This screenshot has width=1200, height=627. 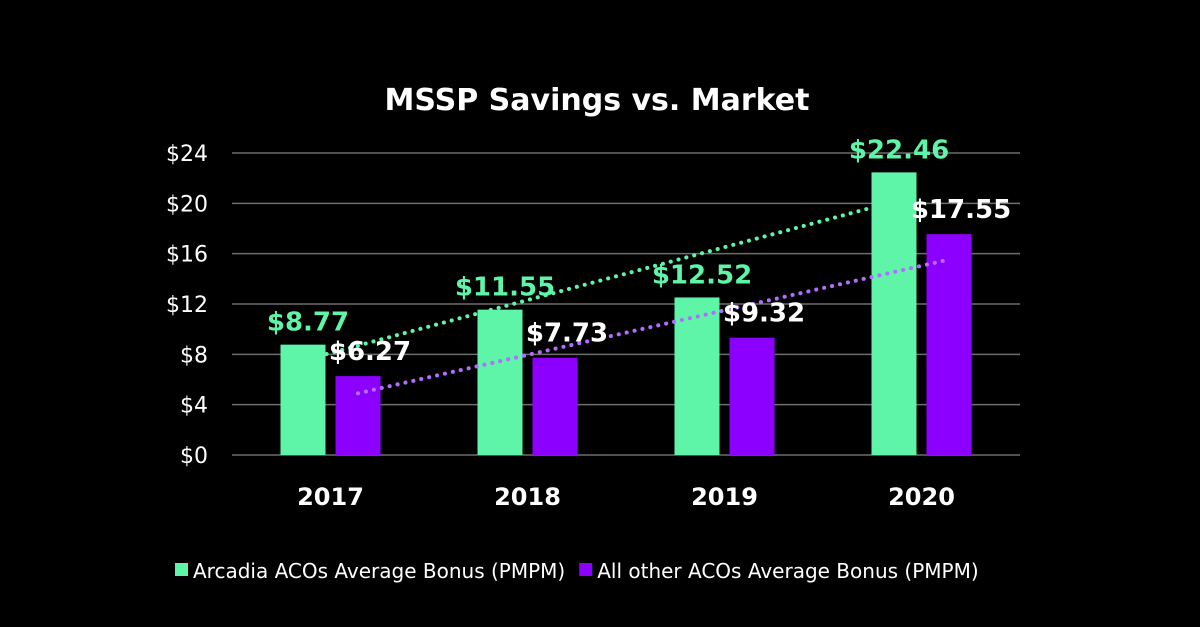 What do you see at coordinates (921, 497) in the screenshot?
I see `x-tick-label: 2020` at bounding box center [921, 497].